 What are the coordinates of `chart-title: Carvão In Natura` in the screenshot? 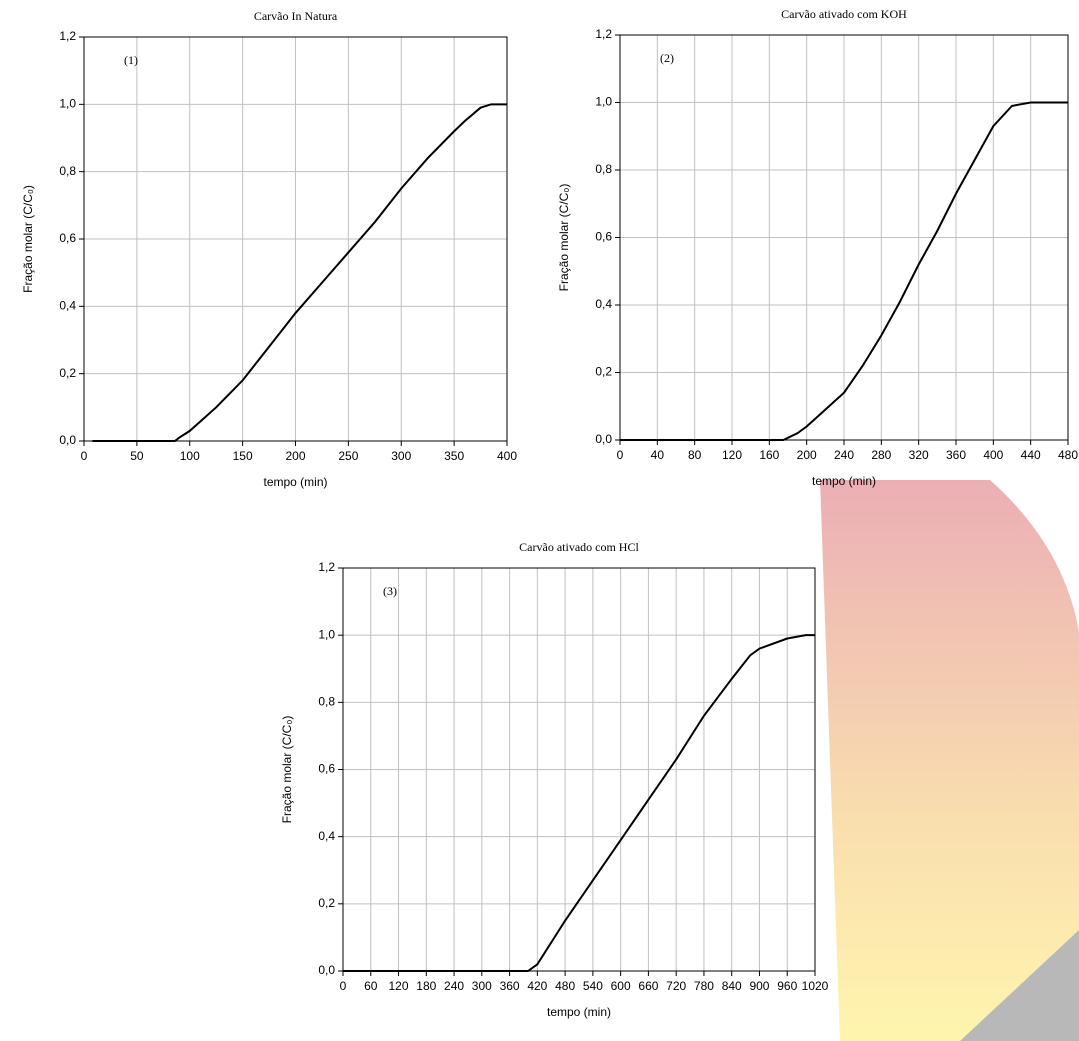 It's located at (296, 16).